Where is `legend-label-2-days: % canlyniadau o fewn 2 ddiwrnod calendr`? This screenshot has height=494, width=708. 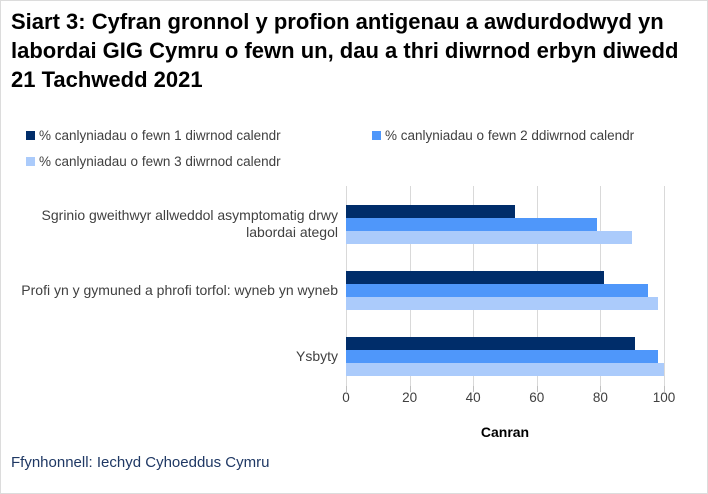
legend-label-2-days: % canlyniadau o fewn 2 ddiwrnod calendr is located at coordinates (510, 135).